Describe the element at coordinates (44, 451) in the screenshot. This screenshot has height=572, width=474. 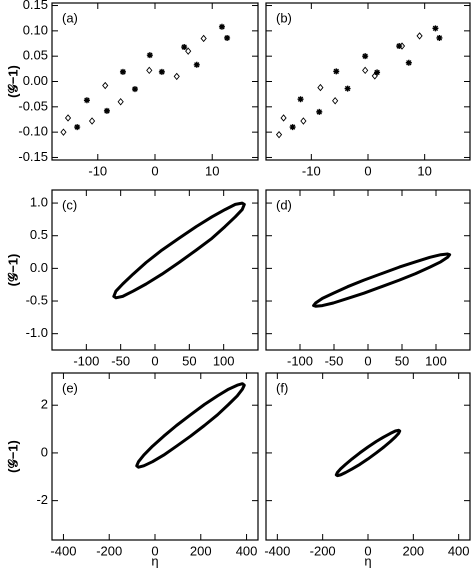
I see `y-tick-label: 0` at that location.